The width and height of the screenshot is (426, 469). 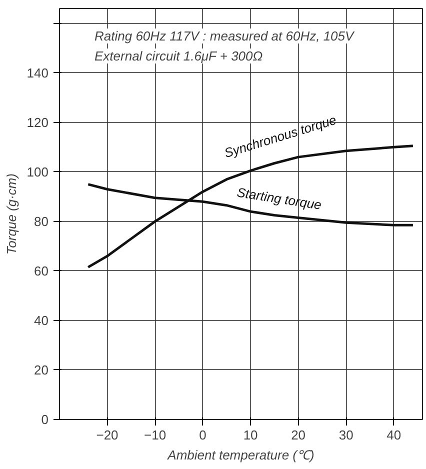 What do you see at coordinates (250, 435) in the screenshot?
I see `x-tick-label: 10` at bounding box center [250, 435].